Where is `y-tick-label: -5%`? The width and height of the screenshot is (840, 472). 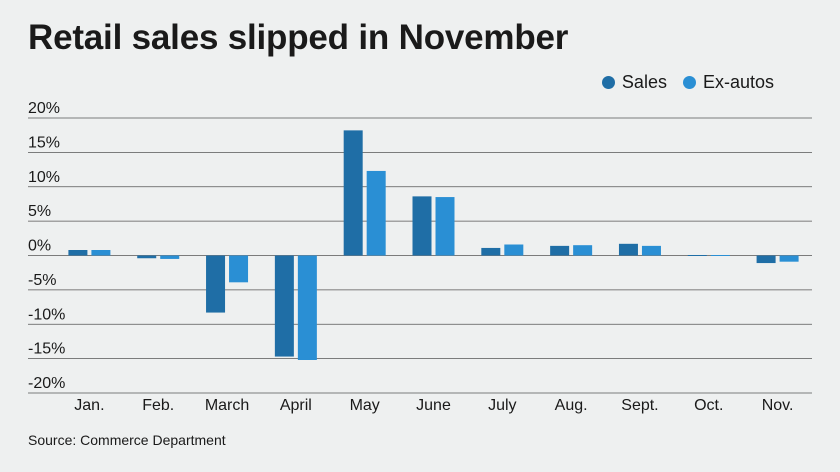
y-tick-label: -5% is located at coordinates (42, 280).